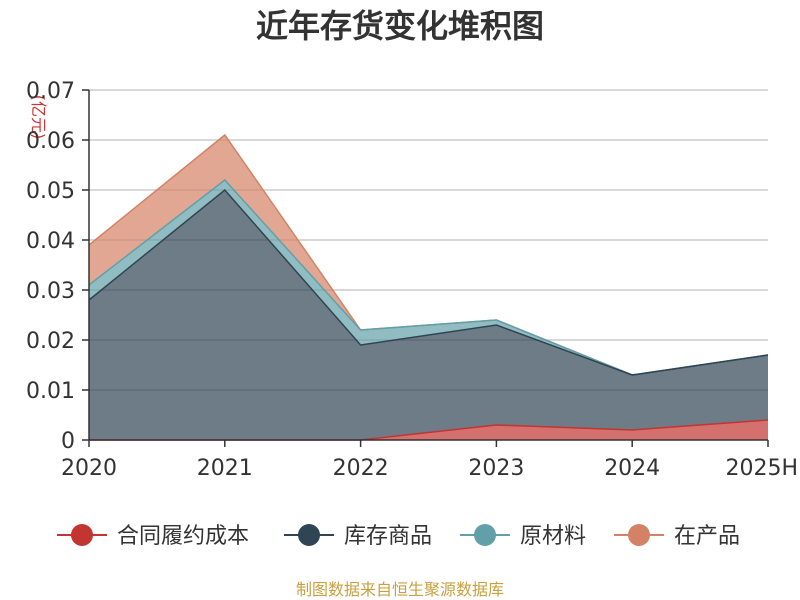 Image resolution: width=800 pixels, height=600 pixels. Describe the element at coordinates (632, 468) in the screenshot. I see `x-tick-label: 2024` at that location.